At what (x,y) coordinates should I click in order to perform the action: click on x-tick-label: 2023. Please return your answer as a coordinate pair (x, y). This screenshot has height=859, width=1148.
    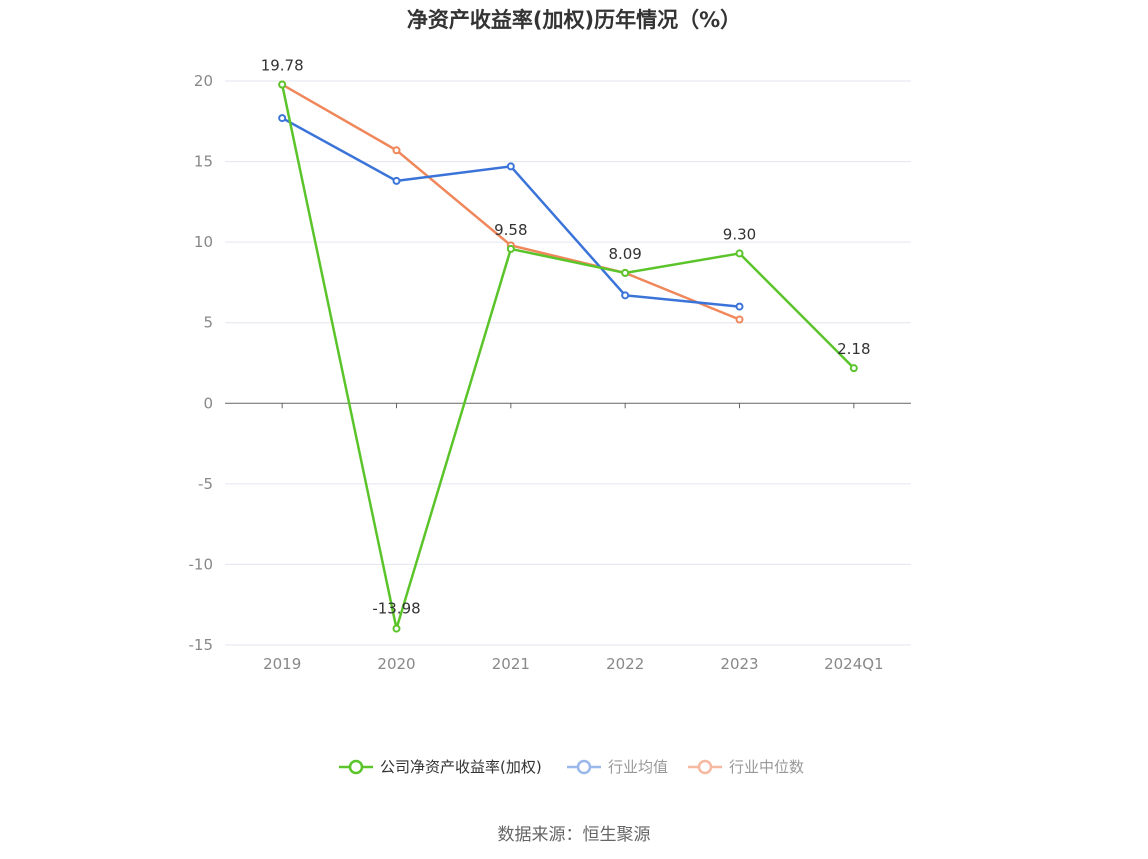
    Looking at the image, I should click on (739, 664).